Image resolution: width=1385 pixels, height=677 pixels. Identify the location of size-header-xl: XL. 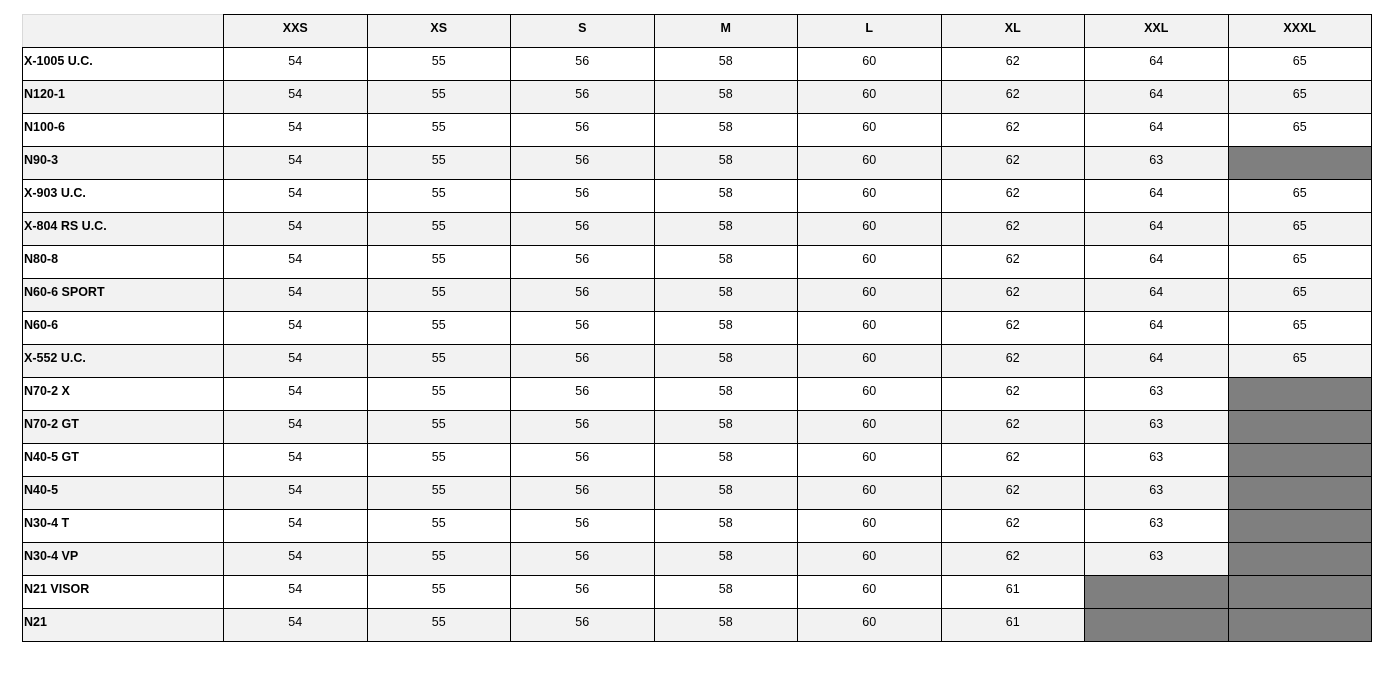
(1012, 31).